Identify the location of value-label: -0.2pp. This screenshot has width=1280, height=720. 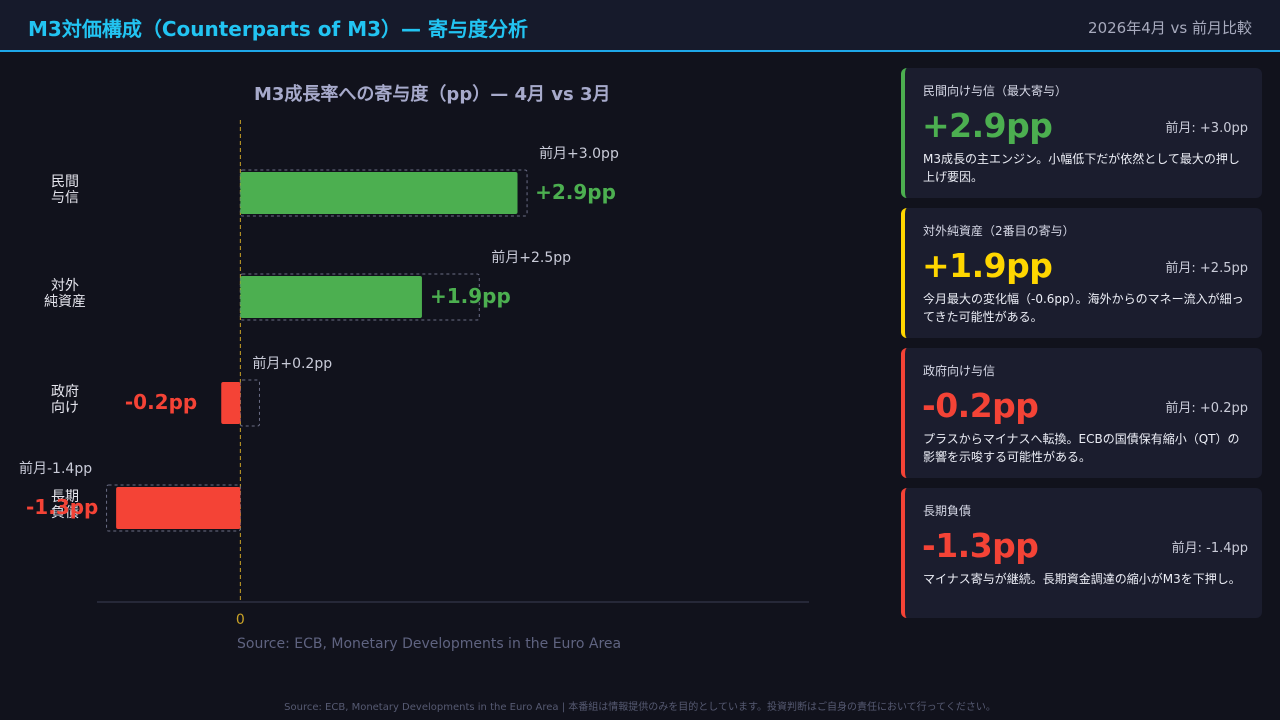
(161, 402).